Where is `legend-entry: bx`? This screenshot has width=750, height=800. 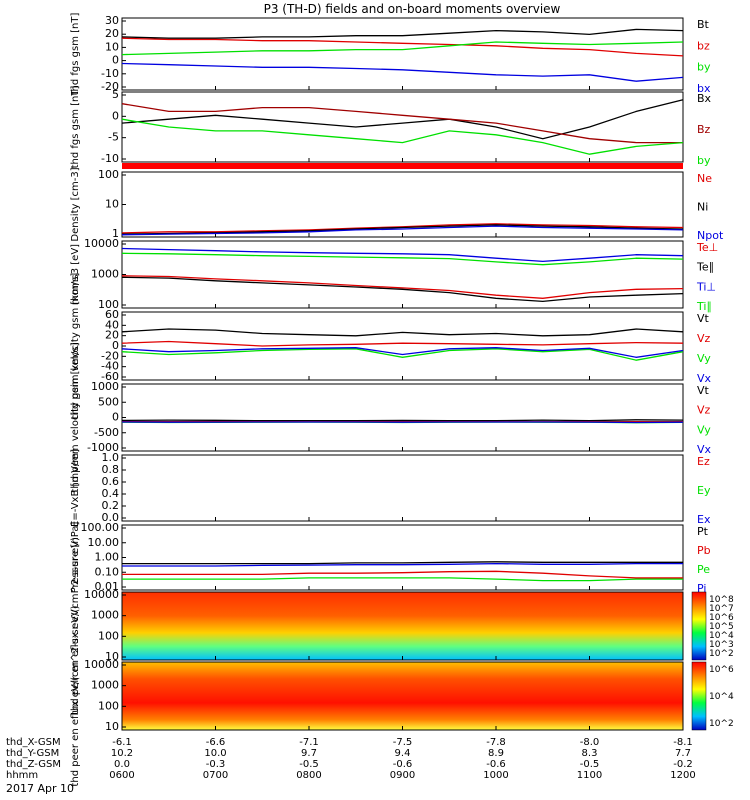 legend-entry: bx is located at coordinates (704, 88).